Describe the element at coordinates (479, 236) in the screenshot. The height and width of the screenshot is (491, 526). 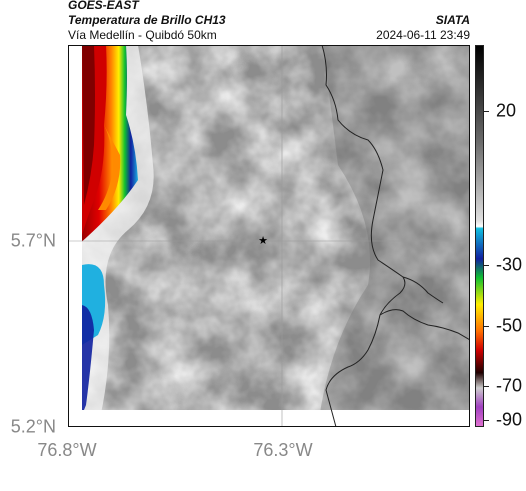
I see `colorbar` at that location.